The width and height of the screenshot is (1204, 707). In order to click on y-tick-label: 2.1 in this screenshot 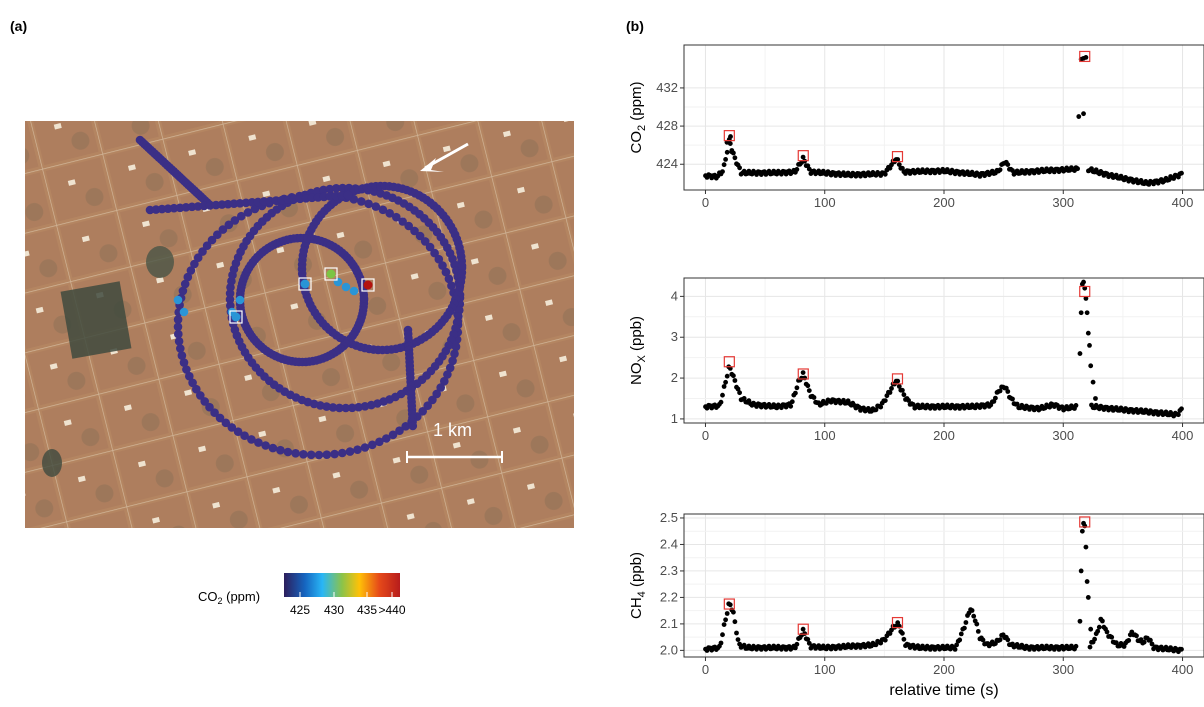, I will do `click(669, 623)`.